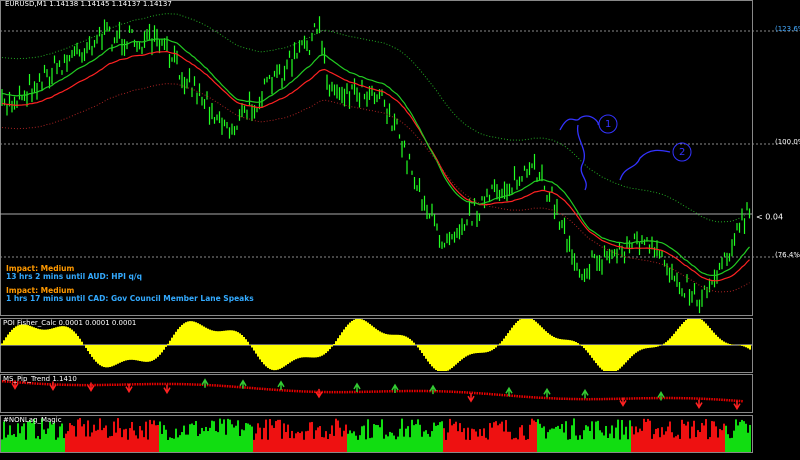 The width and height of the screenshot is (800, 460). Describe the element at coordinates (645, 165) in the screenshot. I see `hand-drawing` at that location.